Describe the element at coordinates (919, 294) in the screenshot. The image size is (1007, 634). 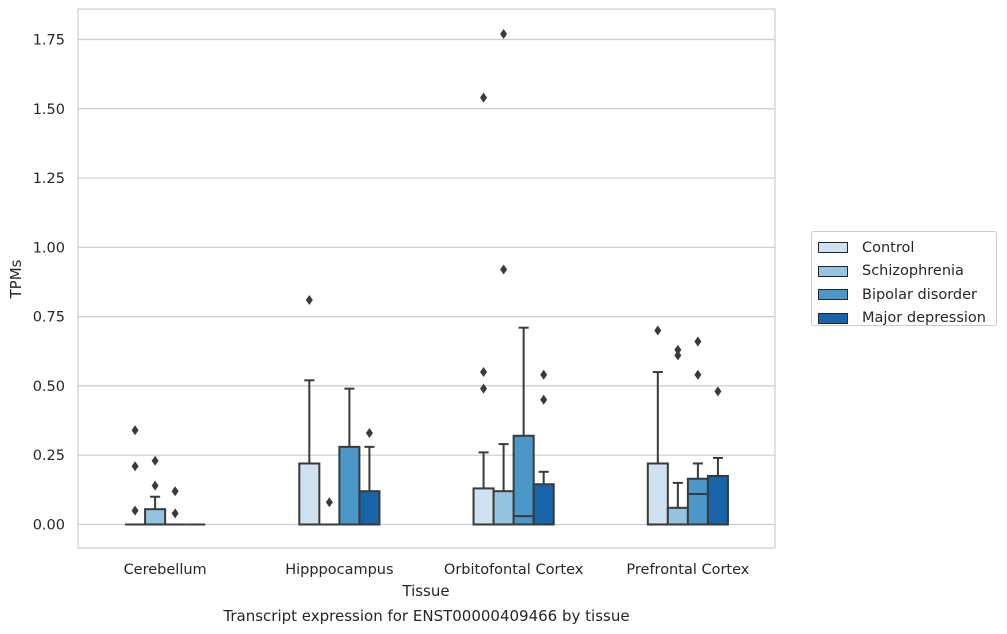
I see `legend-label: Bipolar disorder` at that location.